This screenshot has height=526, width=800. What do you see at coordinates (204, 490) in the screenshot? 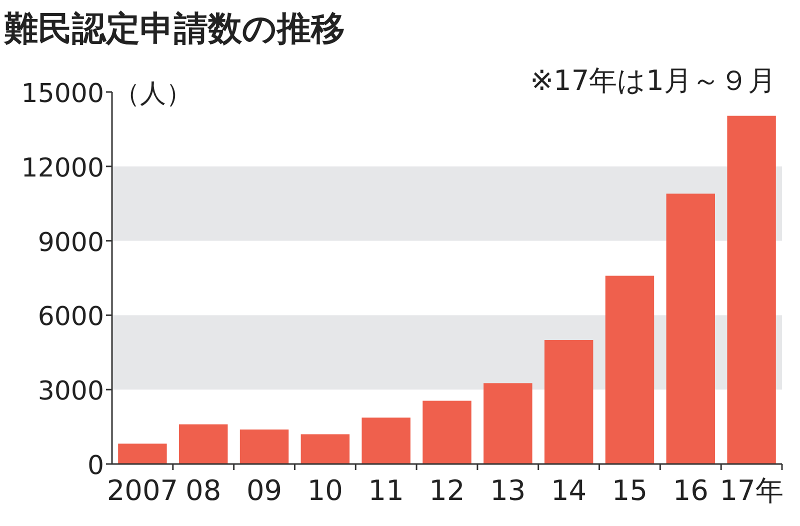
I see `x-tick-label: 08` at bounding box center [204, 490].